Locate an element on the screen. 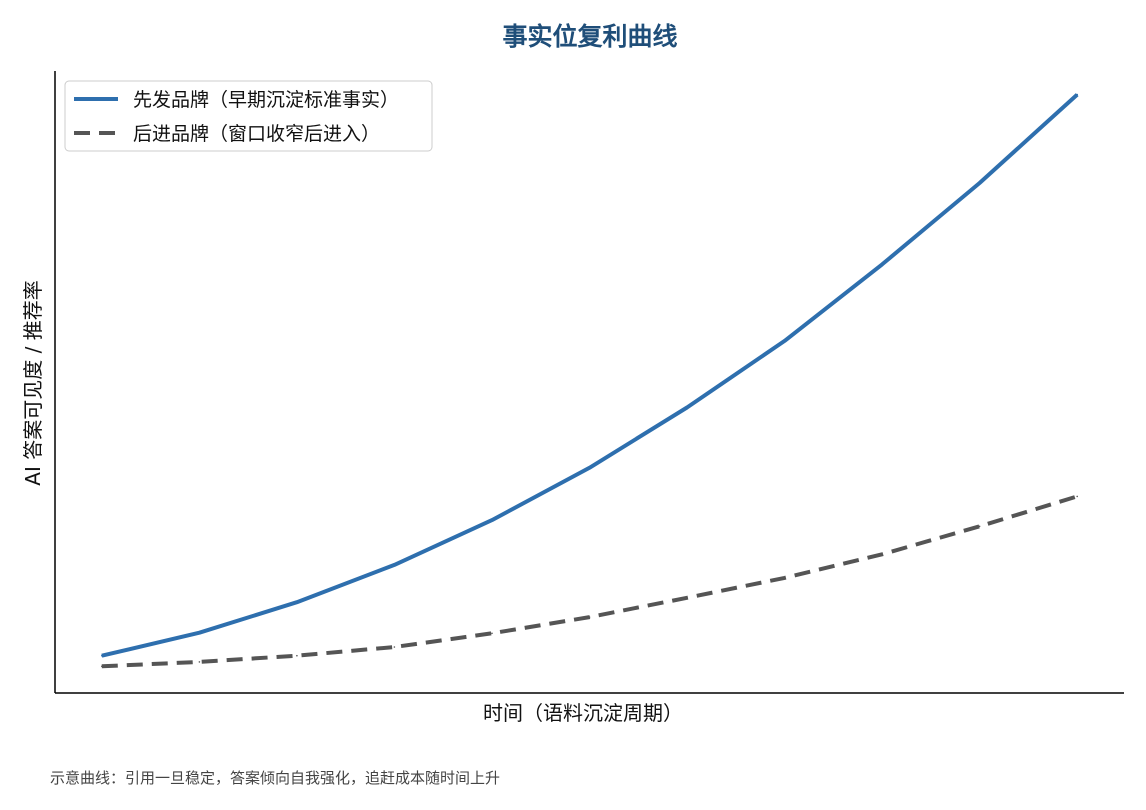 The image size is (1146, 810). legend-label-later: 后进品牌（窗口收窄后进入） is located at coordinates (256, 134).